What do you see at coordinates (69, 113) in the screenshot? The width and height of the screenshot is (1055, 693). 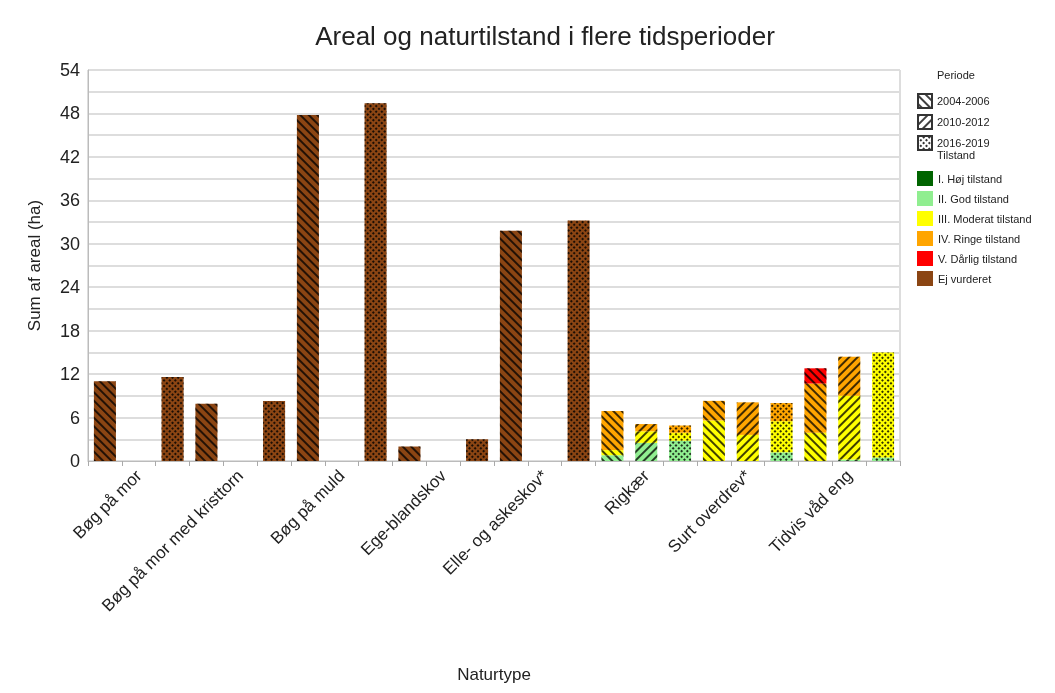 I see `y-tick-label: 48` at bounding box center [69, 113].